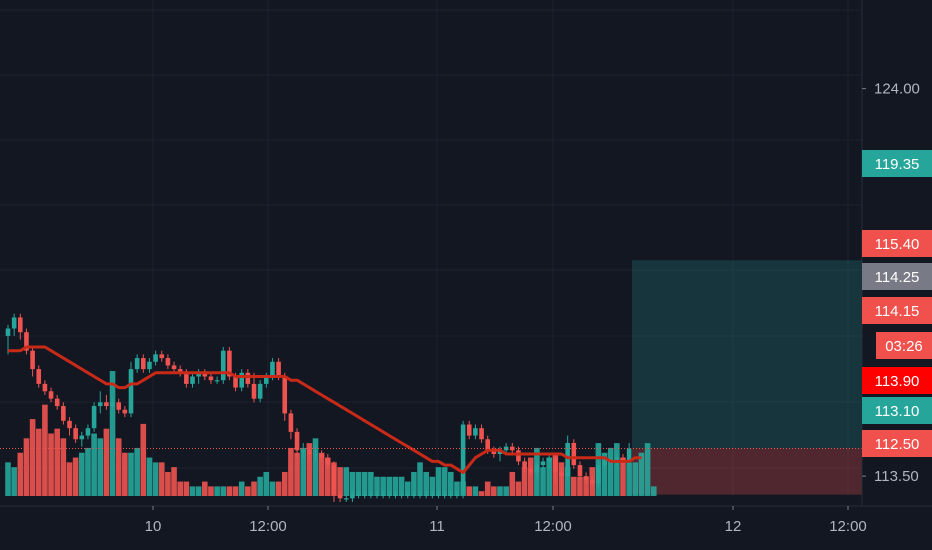  Describe the element at coordinates (466, 520) in the screenshot. I see `time-axis: 10 12:00 11 12:00 12 12:00` at that location.